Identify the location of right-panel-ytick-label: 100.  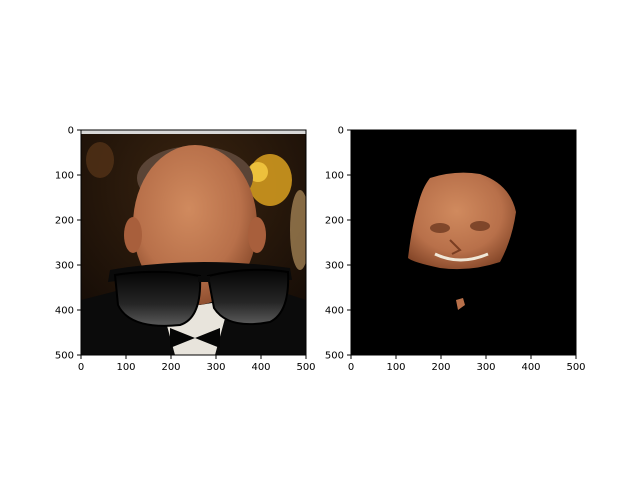
(334, 176).